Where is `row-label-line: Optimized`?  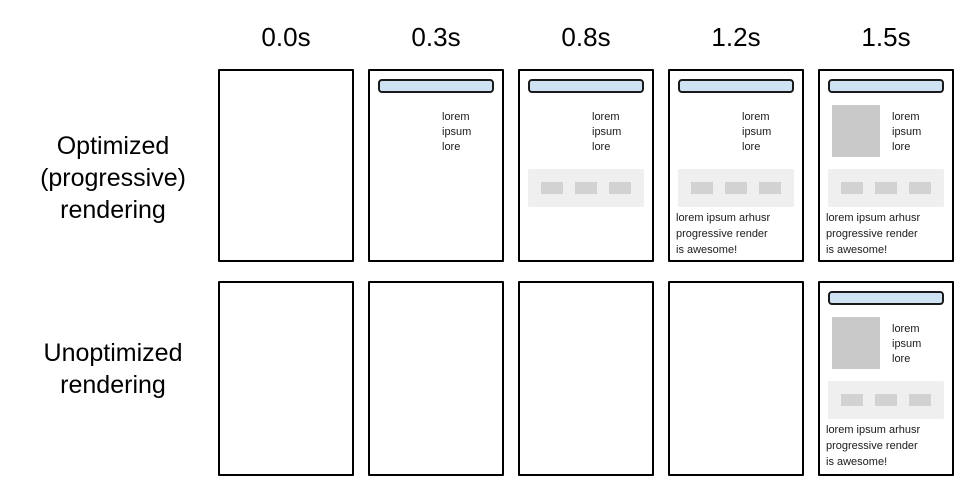
row-label-line: Optimized is located at coordinates (113, 146).